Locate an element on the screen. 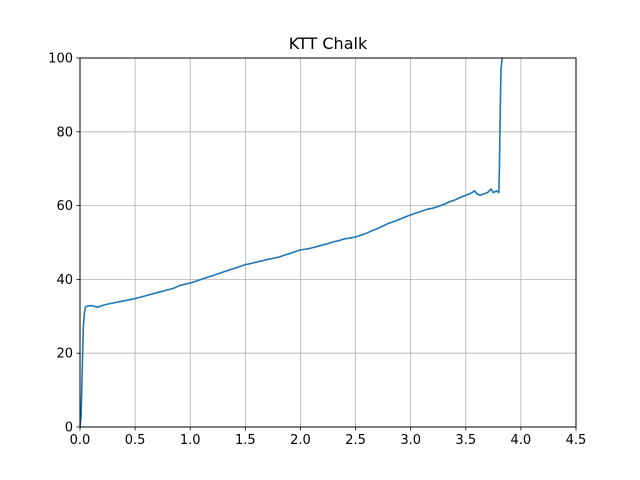 The image size is (640, 480). x-tick-label: 2.5 is located at coordinates (355, 440).